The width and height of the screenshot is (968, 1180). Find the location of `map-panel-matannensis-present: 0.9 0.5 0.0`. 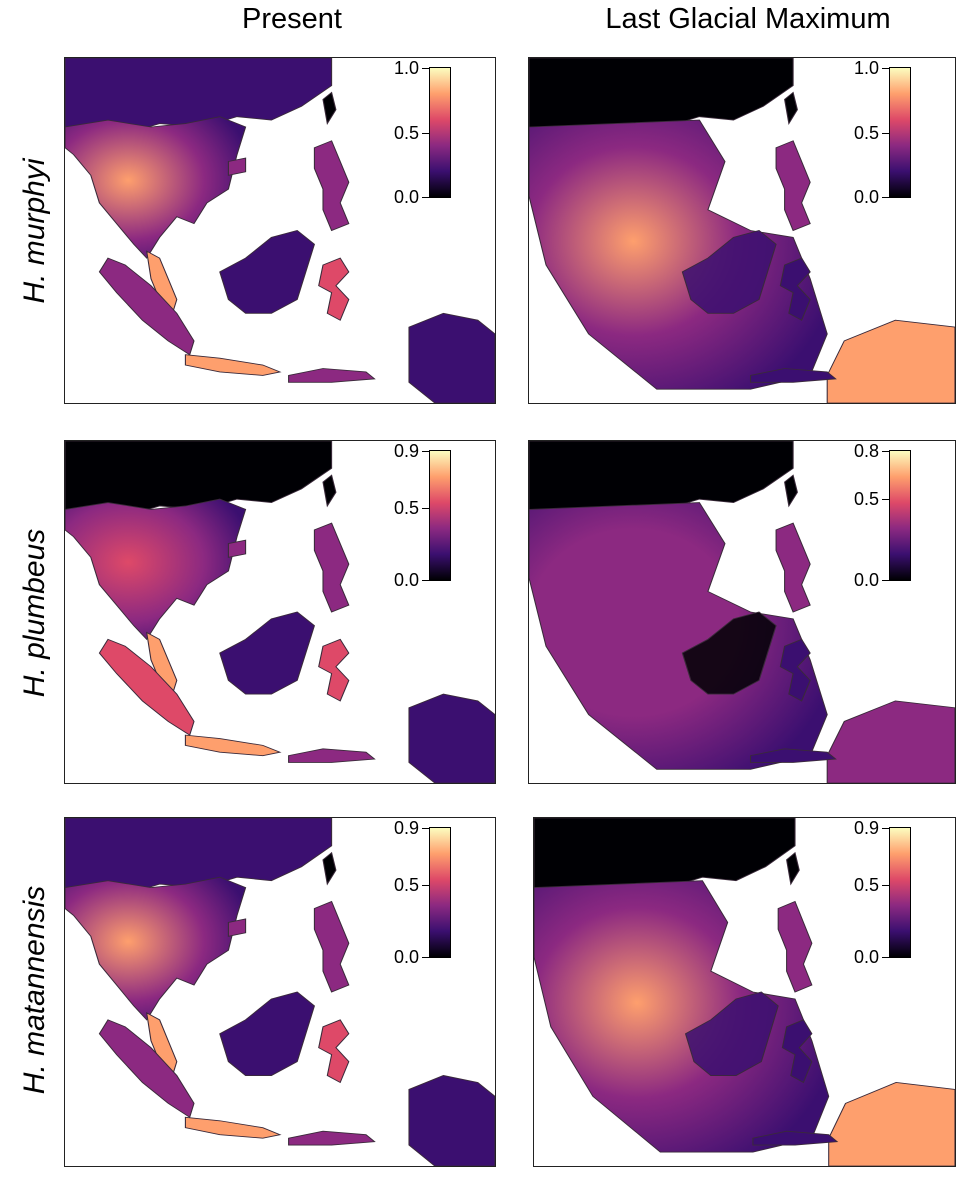

map-panel-matannensis-present: 0.9 0.5 0.0 is located at coordinates (280, 992).